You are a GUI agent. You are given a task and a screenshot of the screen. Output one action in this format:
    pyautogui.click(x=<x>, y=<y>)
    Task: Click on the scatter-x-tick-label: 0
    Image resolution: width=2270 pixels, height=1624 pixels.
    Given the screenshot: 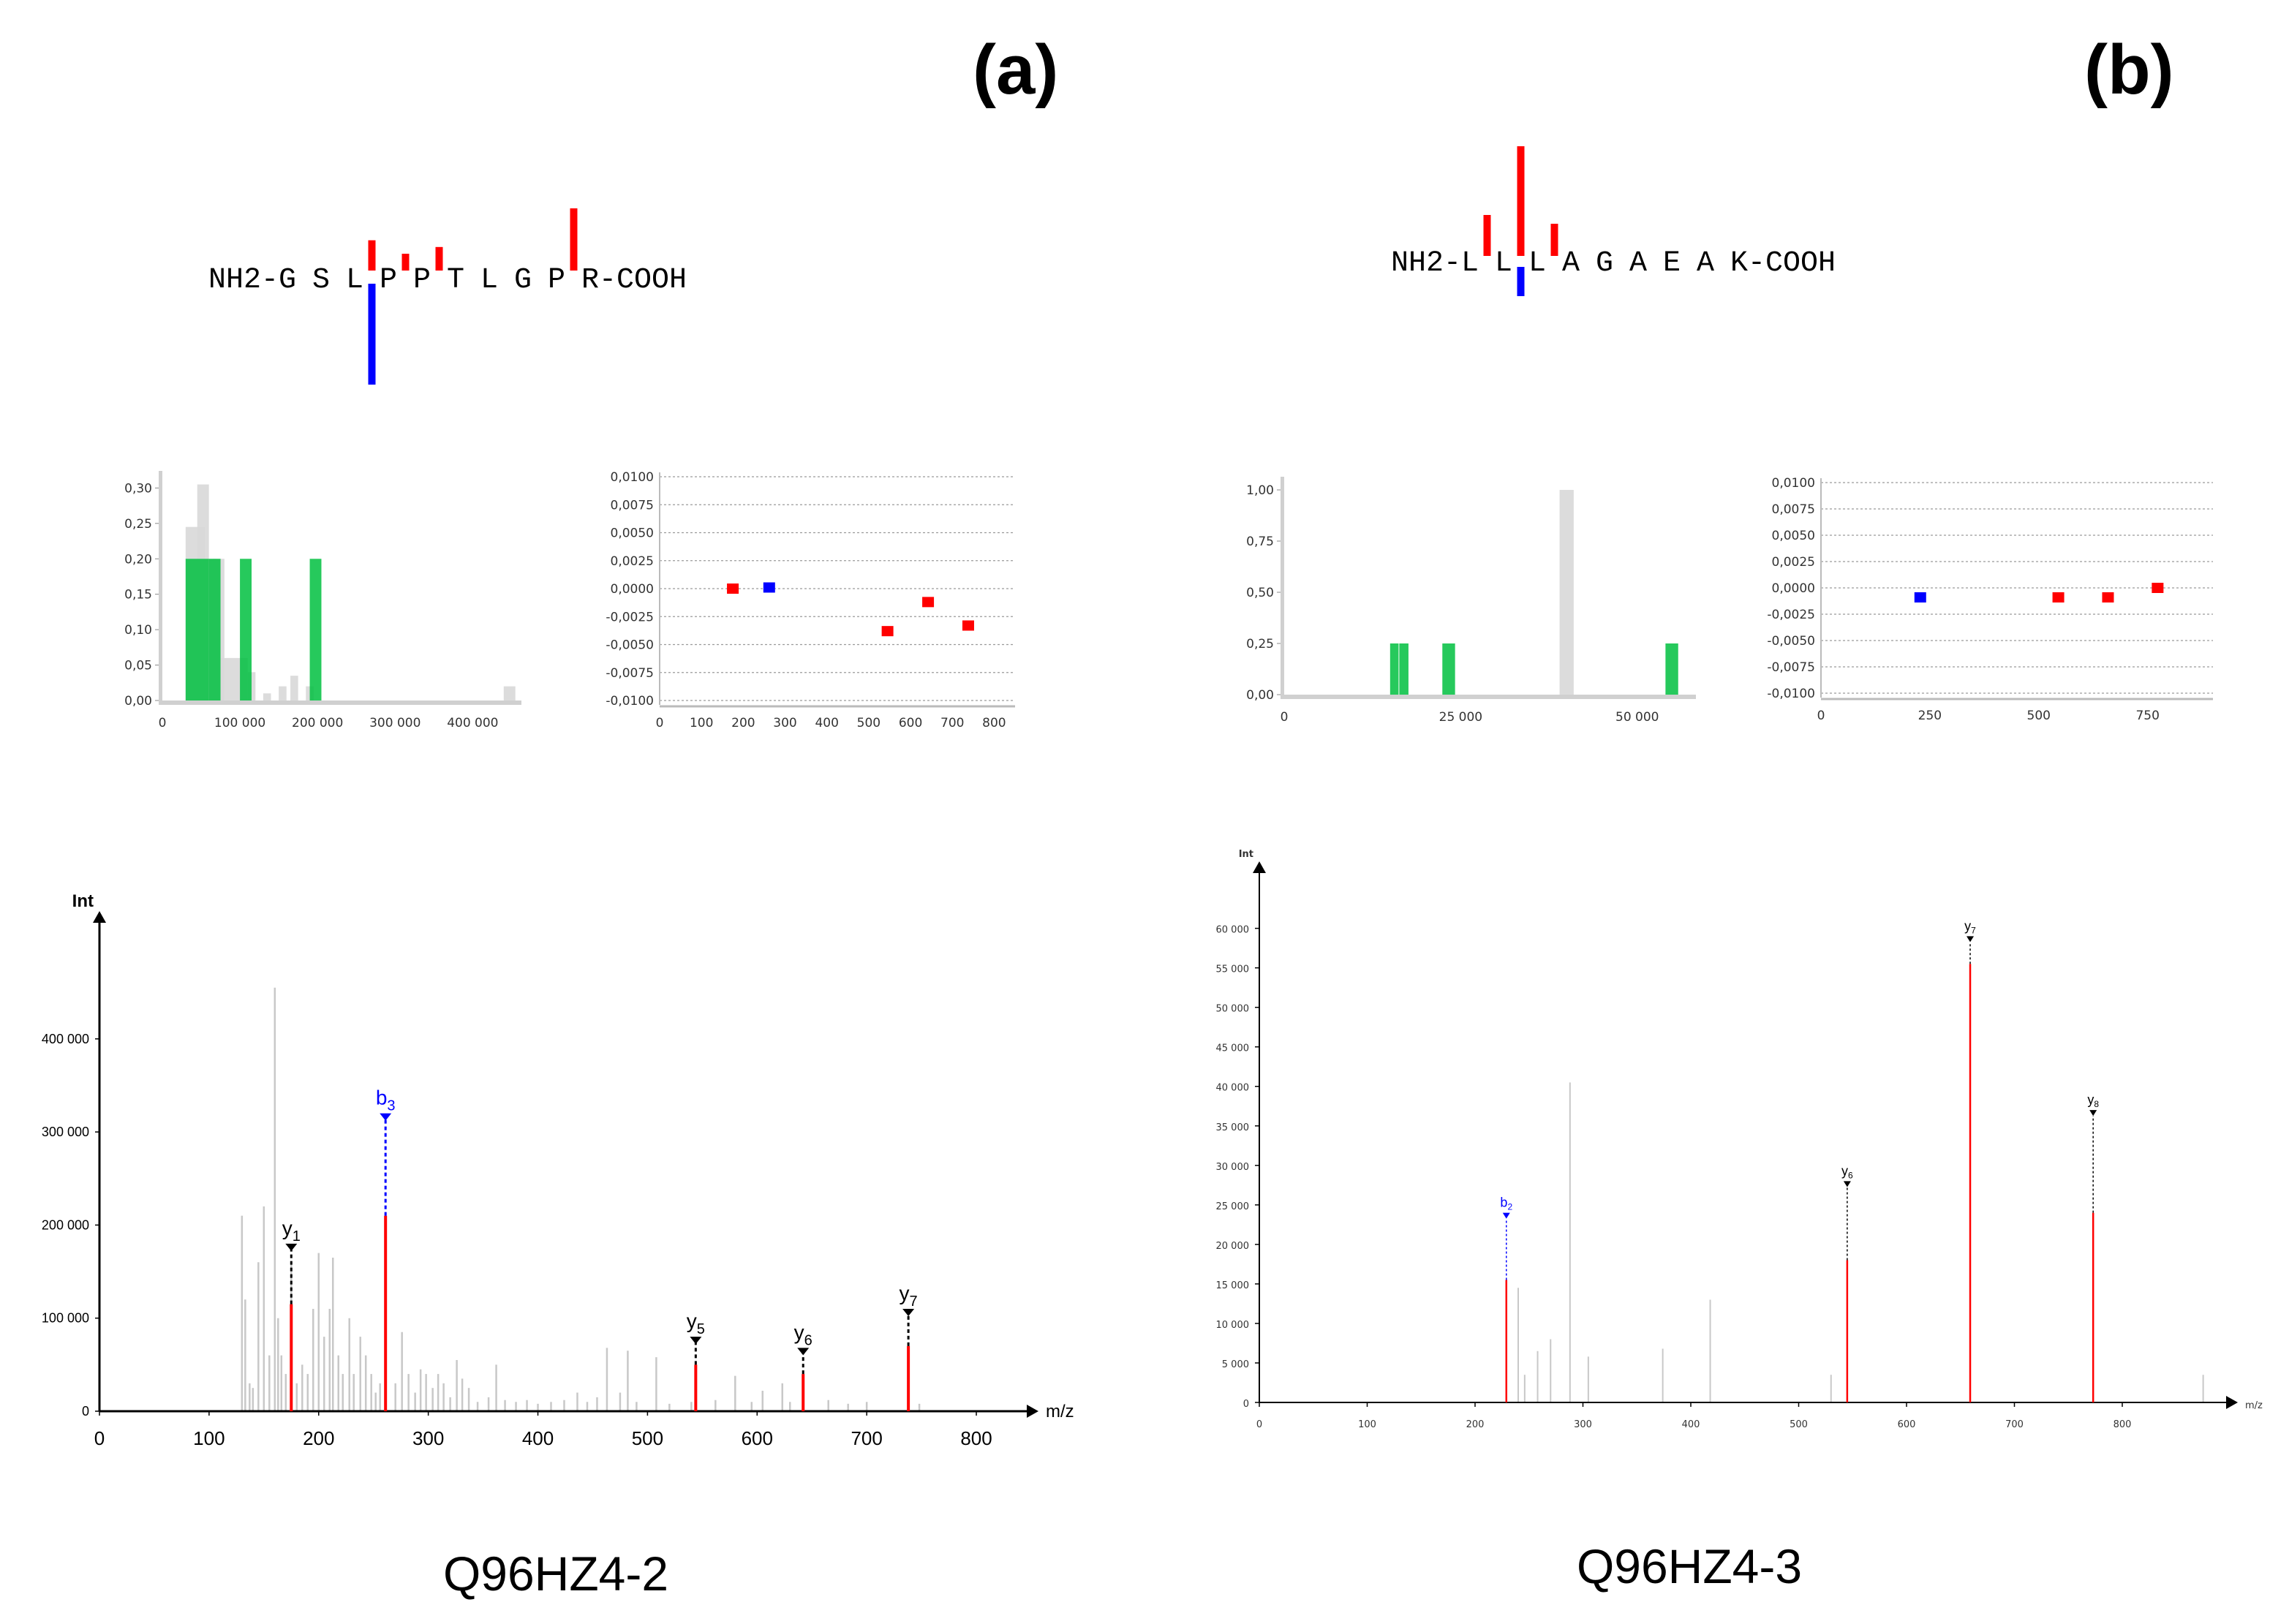 What is the action you would take?
    pyautogui.click(x=1821, y=716)
    